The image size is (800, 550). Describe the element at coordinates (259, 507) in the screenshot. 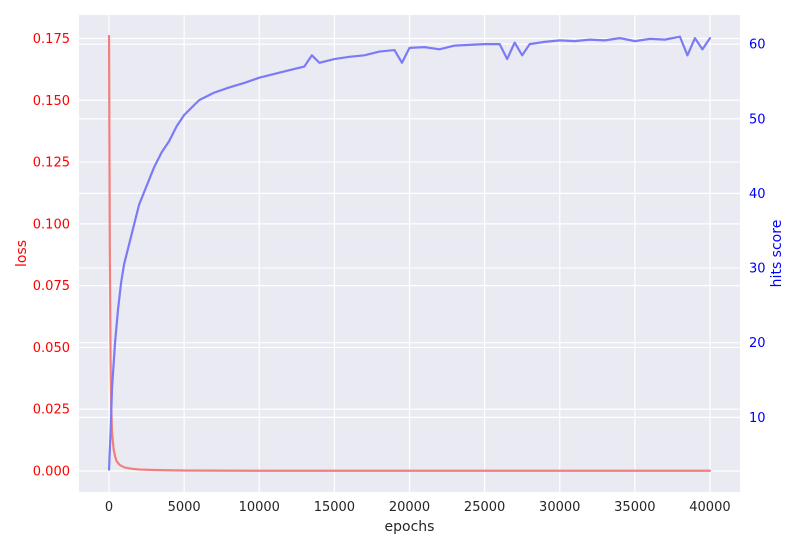

I see `x-tick-label: 10000` at that location.